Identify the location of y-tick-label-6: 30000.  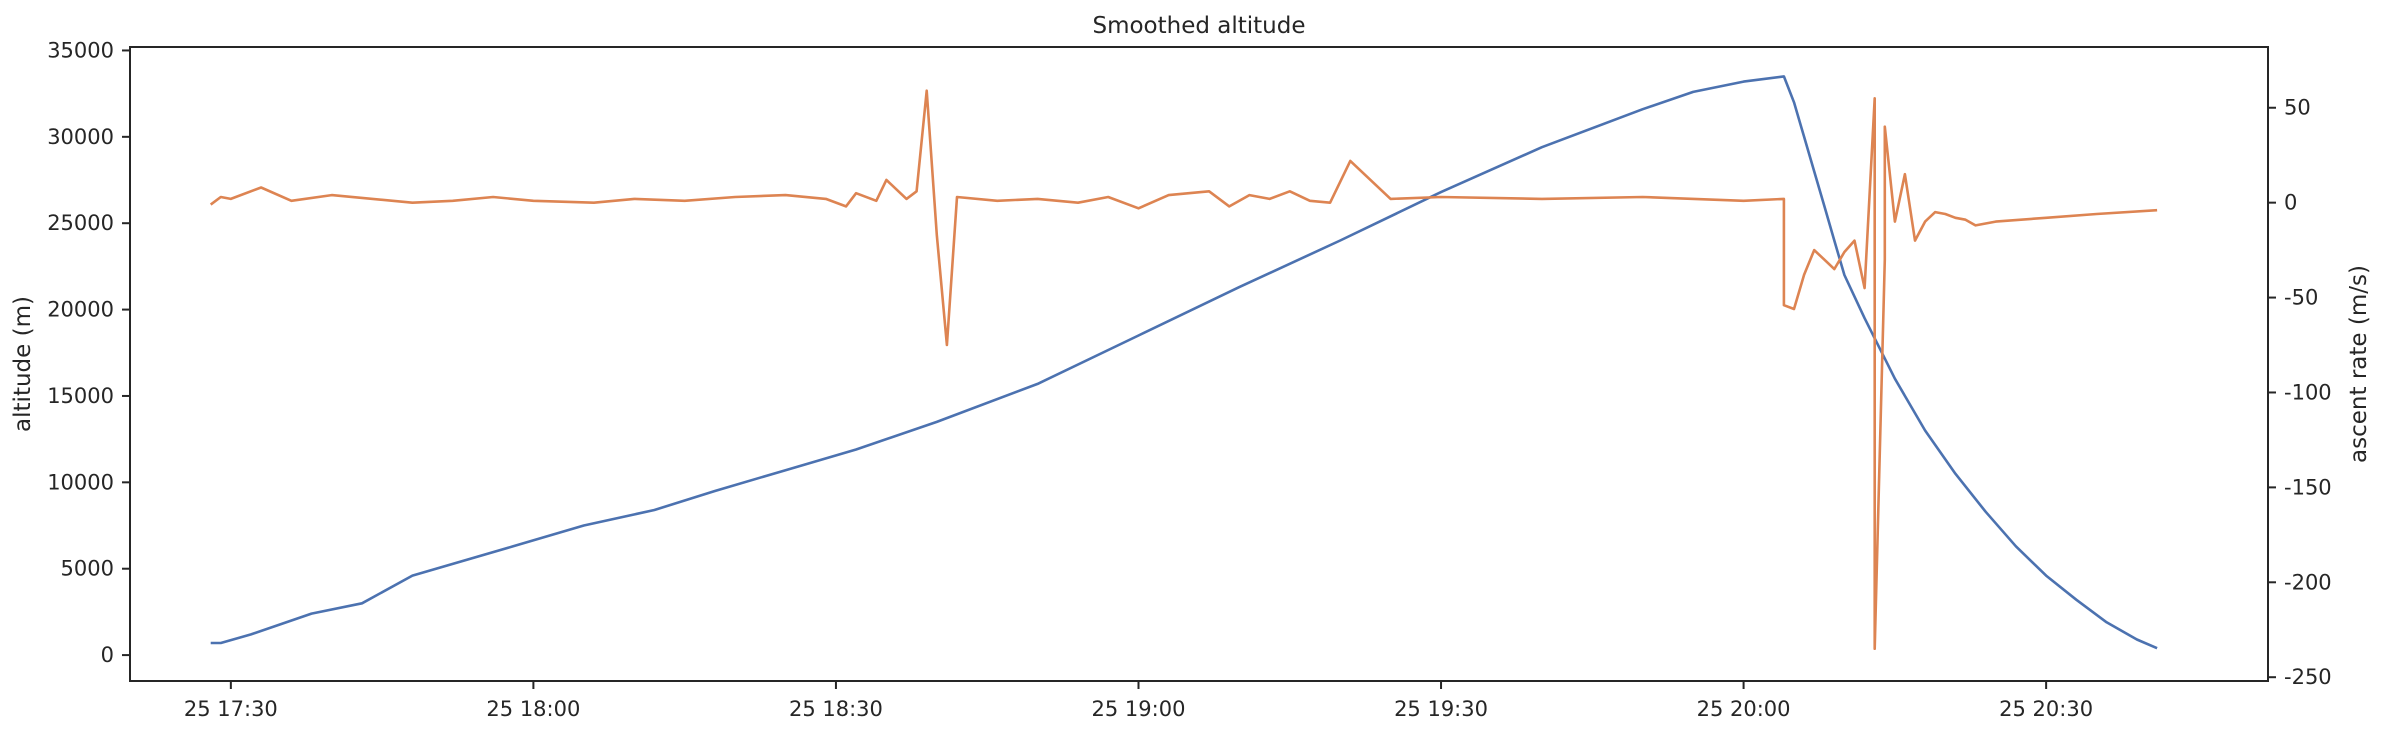
(80, 137).